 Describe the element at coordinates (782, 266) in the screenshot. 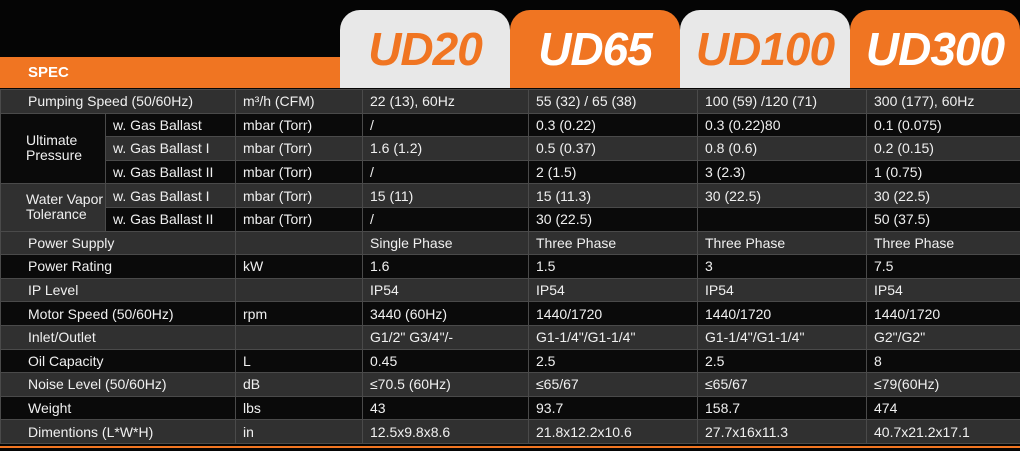

I see `value-cell: 3` at that location.